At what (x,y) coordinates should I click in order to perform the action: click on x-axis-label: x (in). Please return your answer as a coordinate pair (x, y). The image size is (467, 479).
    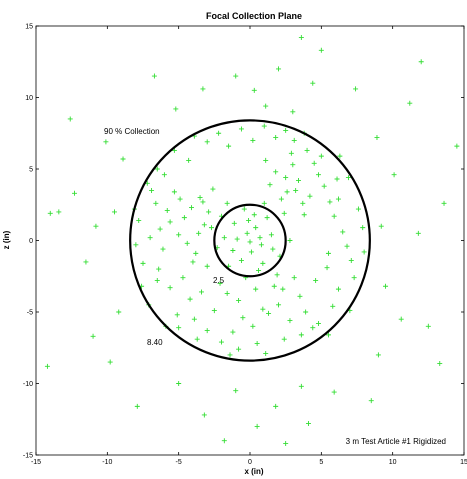
    Looking at the image, I should click on (253, 471).